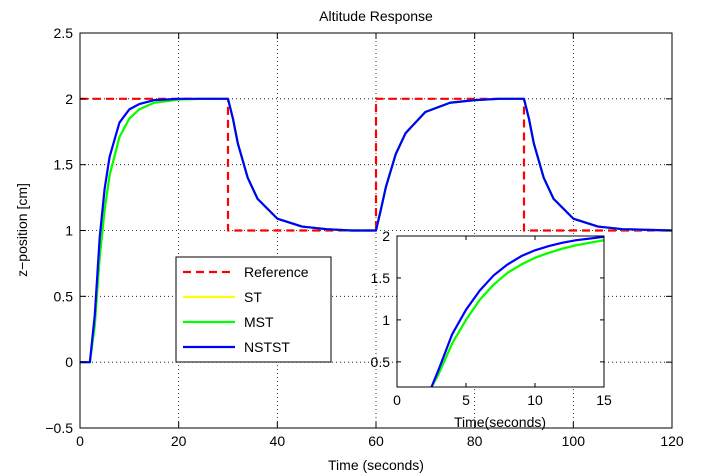 The height and width of the screenshot is (476, 714). Describe the element at coordinates (179, 441) in the screenshot. I see `x-tick-label: 20` at that location.